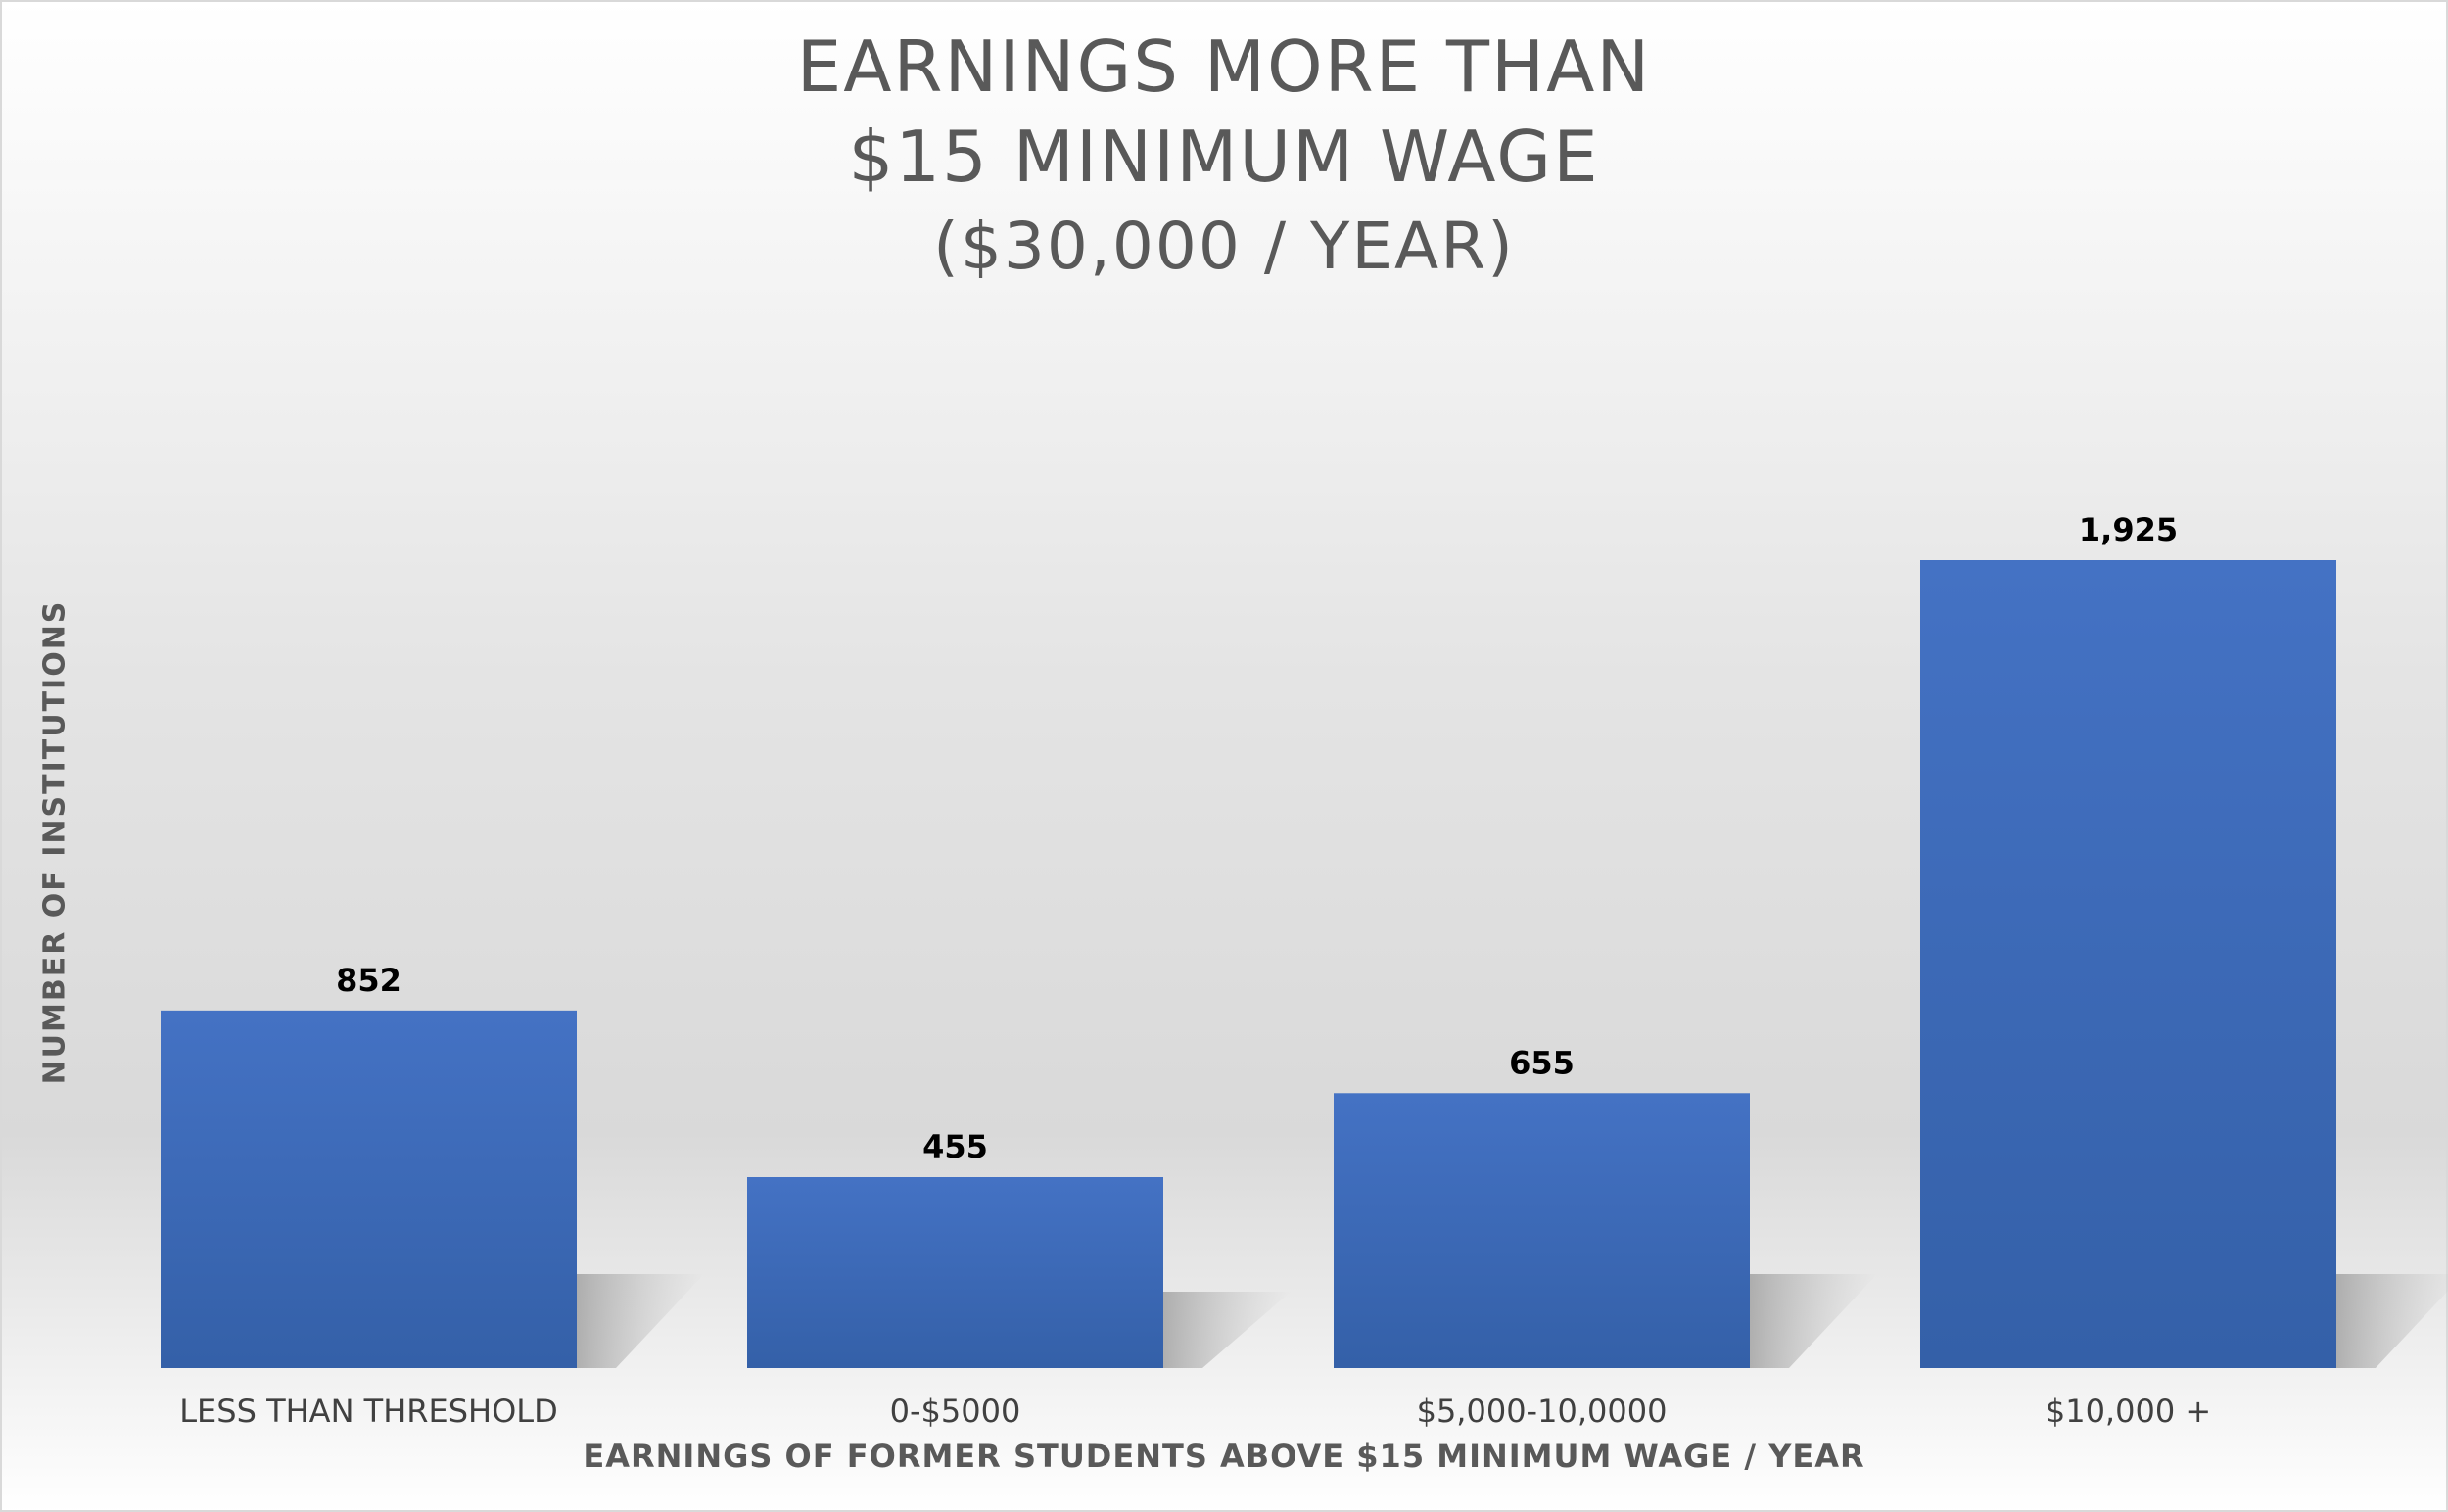 This screenshot has height=1512, width=2448. Describe the element at coordinates (1542, 1062) in the screenshot. I see `data-label-2: 655` at that location.